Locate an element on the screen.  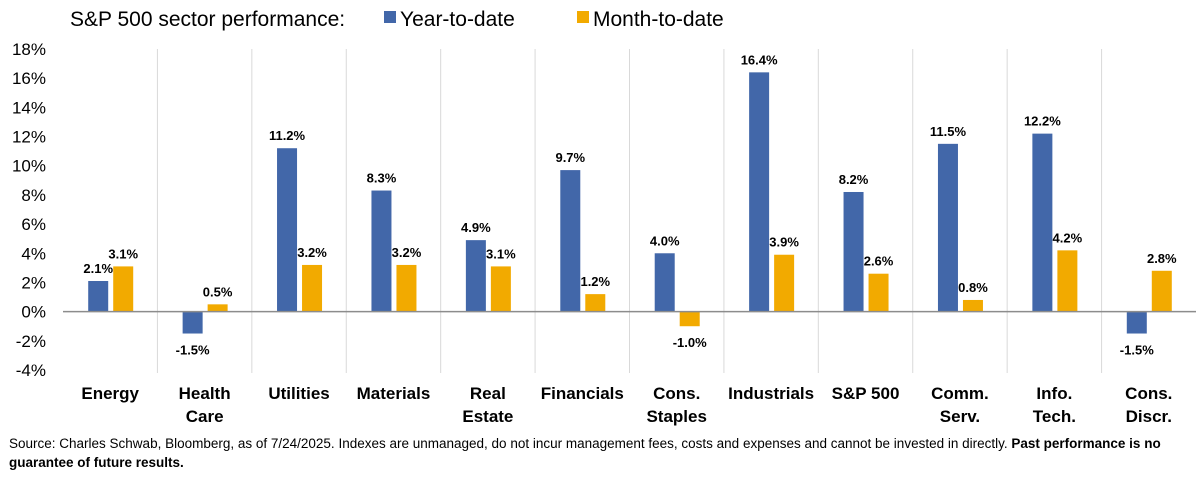
y-tick-label: 16% is located at coordinates (29, 78).